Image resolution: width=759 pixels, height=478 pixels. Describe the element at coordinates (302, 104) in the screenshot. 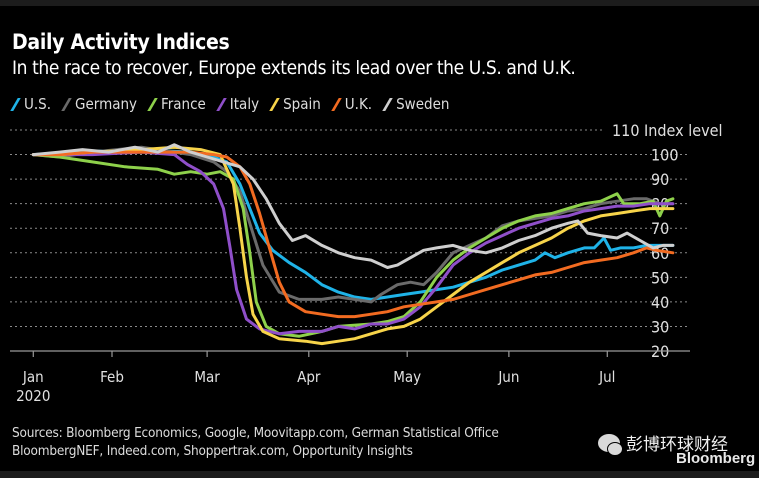

I see `legend-label: Spain` at that location.